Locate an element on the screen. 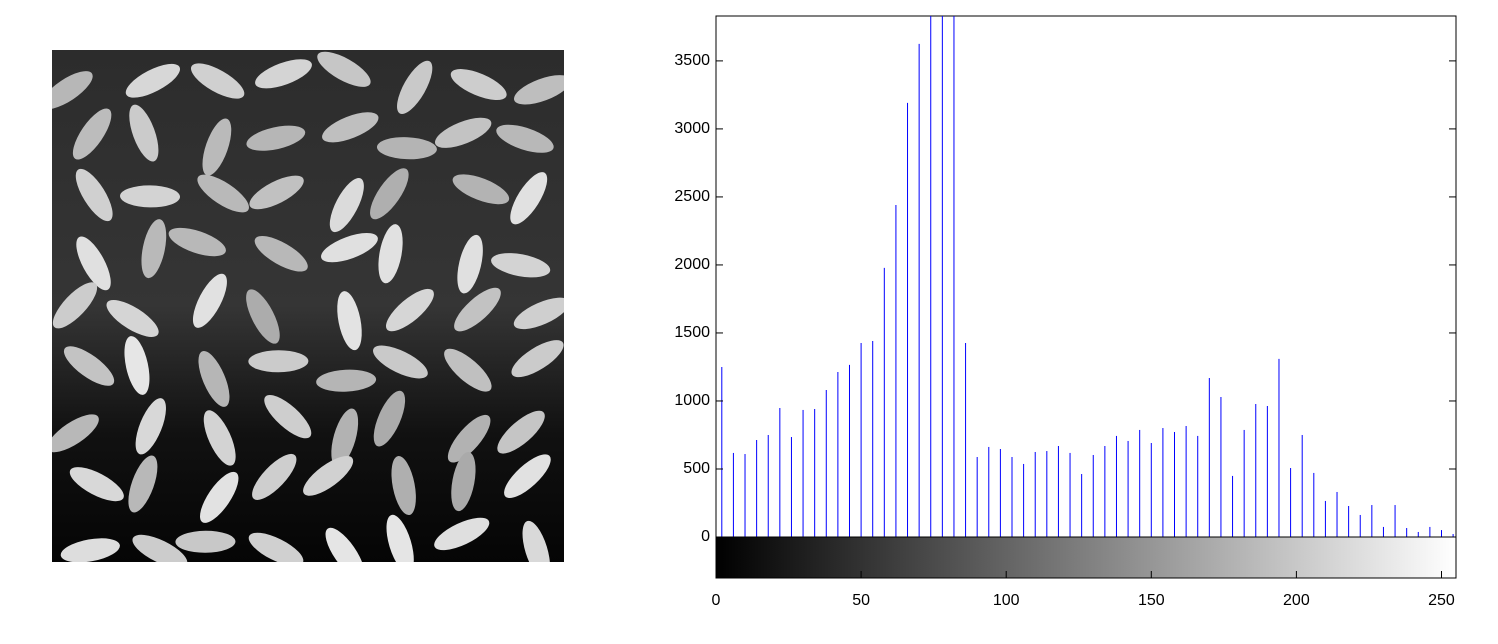 This screenshot has width=1498, height=644. colorbar is located at coordinates (1086, 557).